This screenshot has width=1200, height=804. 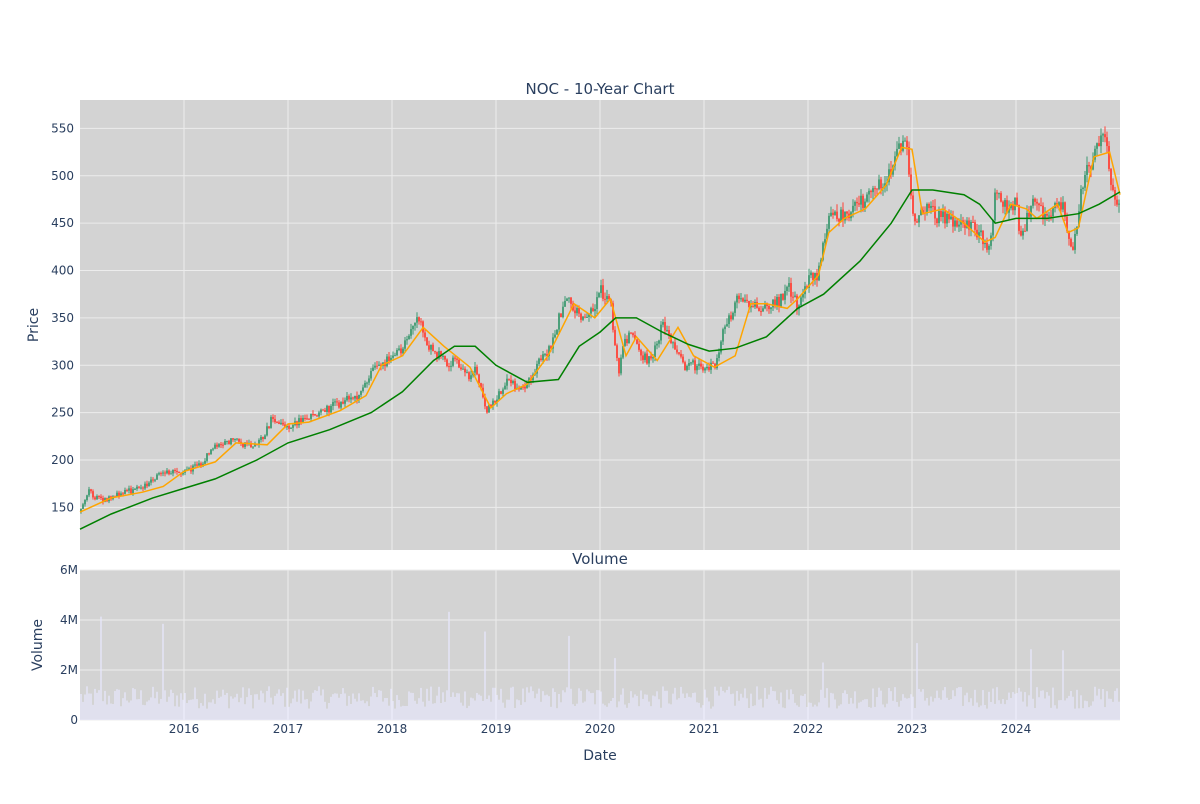 What do you see at coordinates (392, 729) in the screenshot?
I see `date-tick-label: 2018` at bounding box center [392, 729].